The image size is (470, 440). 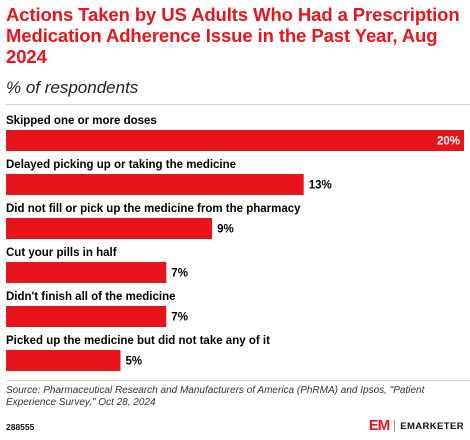 I want to click on category-label: Cut your pills in half, so click(x=61, y=253).